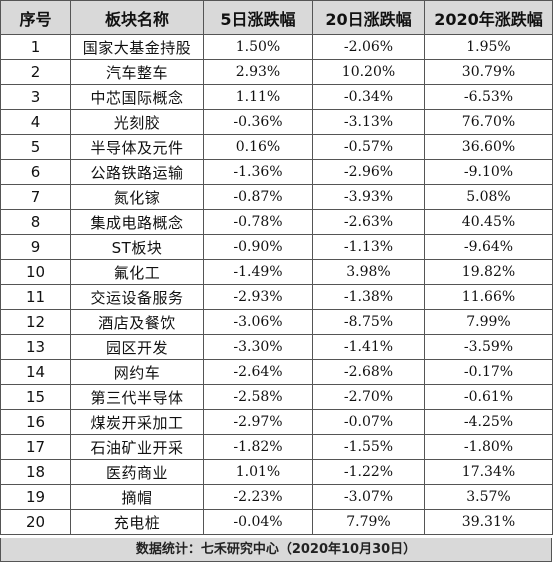 The image size is (553, 563). Describe the element at coordinates (488, 17) in the screenshot. I see `header-2020-change: 2020年涨跌幅` at that location.